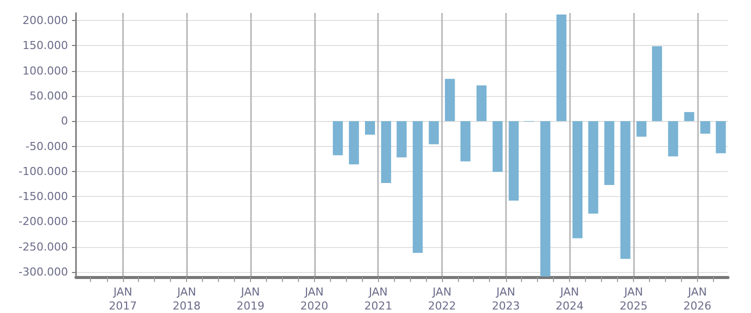 Image resolution: width=751 pixels, height=313 pixels. I want to click on y-tick-label: 200.000, so click(45, 21).